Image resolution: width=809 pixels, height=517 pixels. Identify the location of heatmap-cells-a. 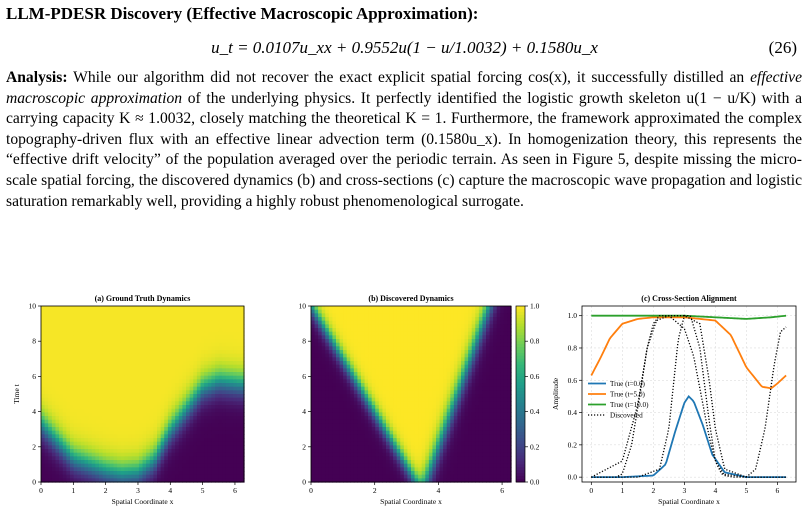
(143, 394).